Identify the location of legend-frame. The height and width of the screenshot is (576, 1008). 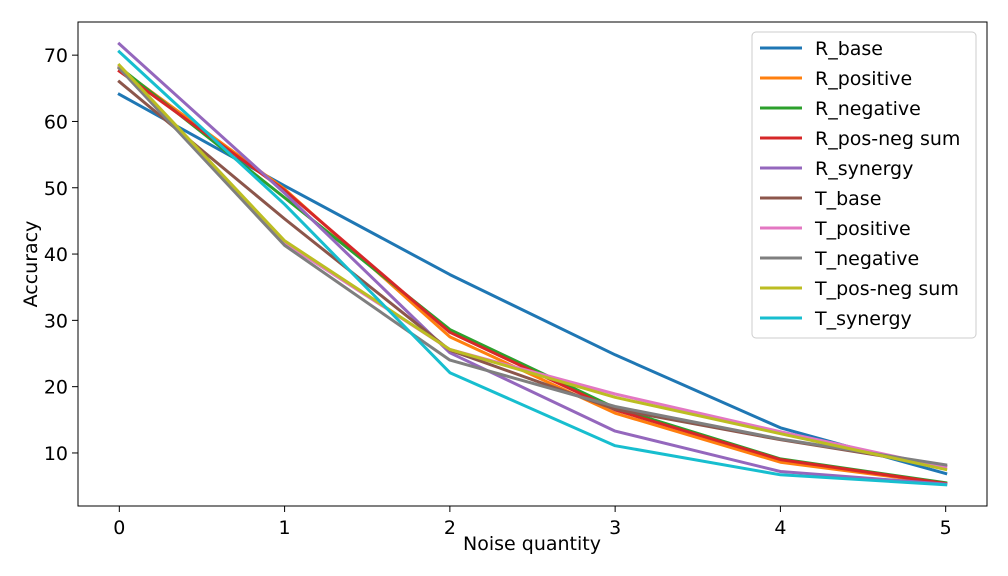
(864, 185).